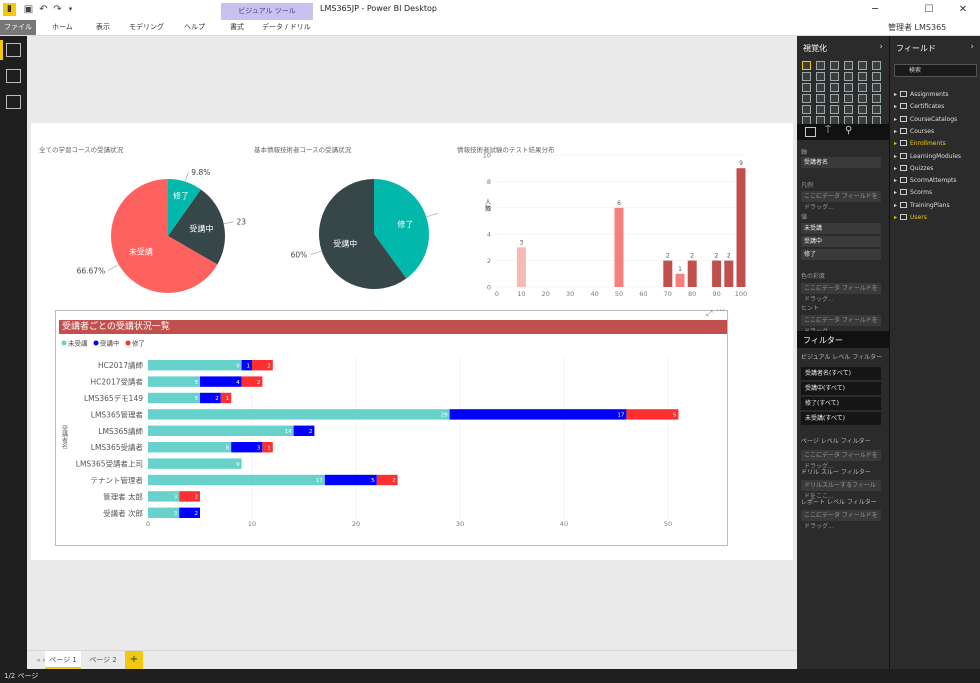 This screenshot has width=980, height=683. What do you see at coordinates (13, 102) in the screenshot?
I see `relationship-view-icon` at bounding box center [13, 102].